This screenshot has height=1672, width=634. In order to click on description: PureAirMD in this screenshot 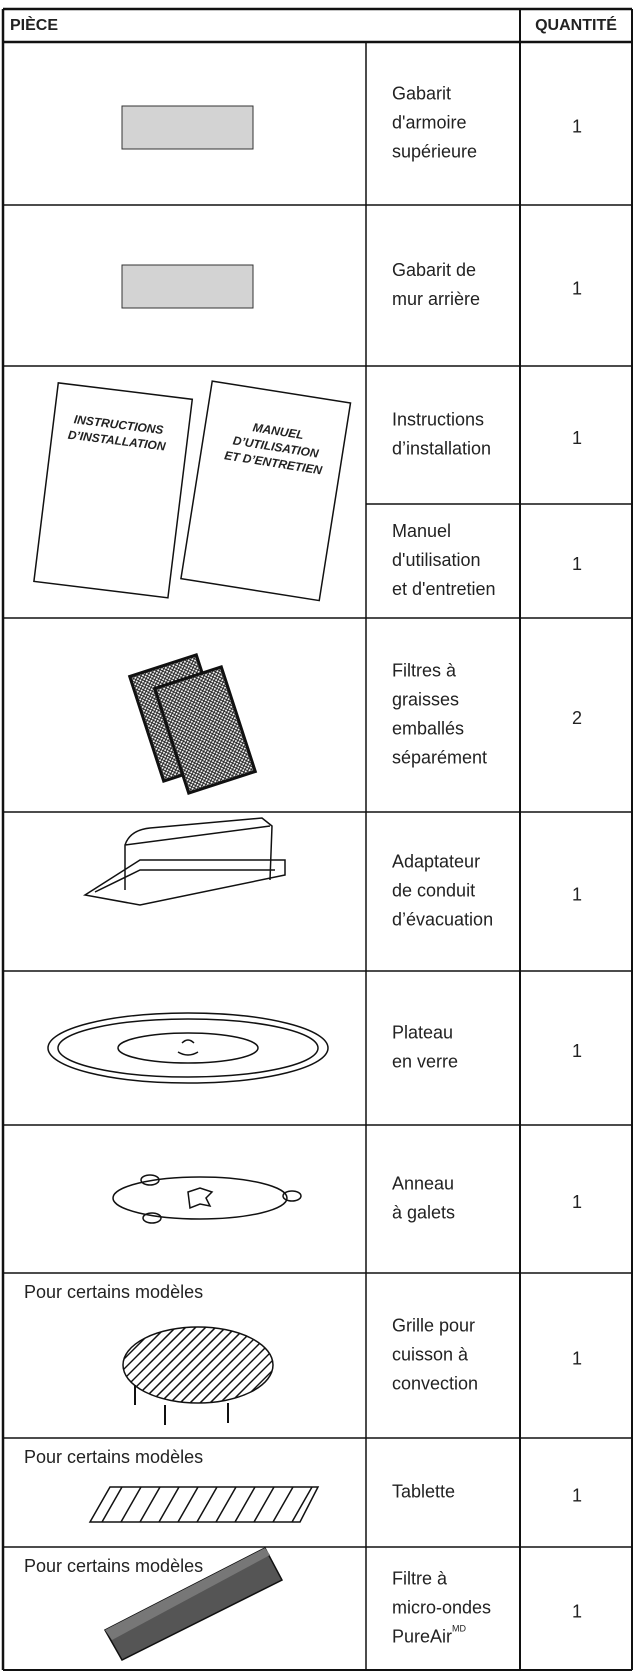, I will do `click(429, 1635)`.